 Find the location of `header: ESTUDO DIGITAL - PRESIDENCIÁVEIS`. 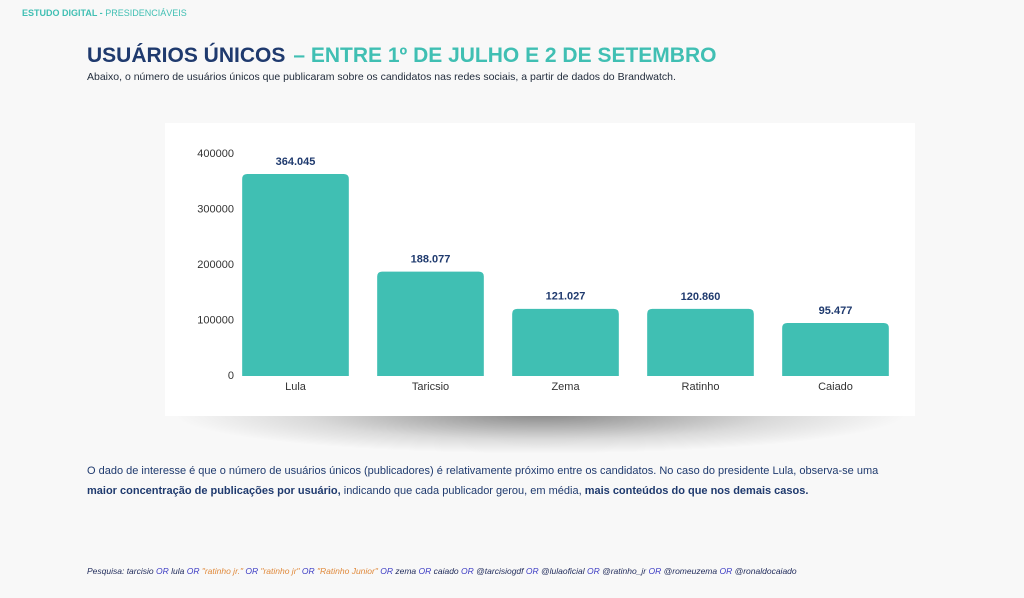

header: ESTUDO DIGITAL - PRESIDENCIÁVEIS is located at coordinates (104, 13).